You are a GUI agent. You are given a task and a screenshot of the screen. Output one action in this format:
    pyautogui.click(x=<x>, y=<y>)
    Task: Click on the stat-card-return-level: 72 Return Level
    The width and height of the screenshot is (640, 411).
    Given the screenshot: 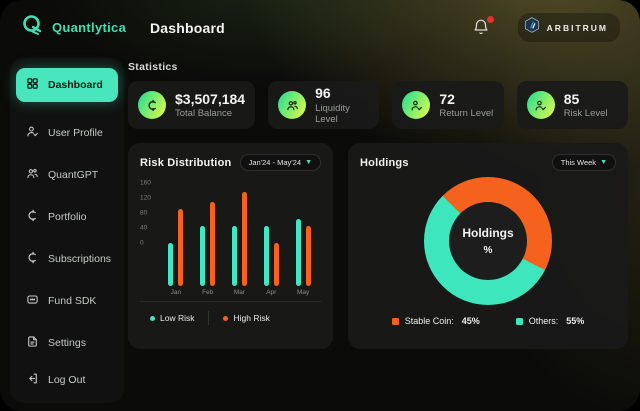 What is the action you would take?
    pyautogui.click(x=448, y=105)
    